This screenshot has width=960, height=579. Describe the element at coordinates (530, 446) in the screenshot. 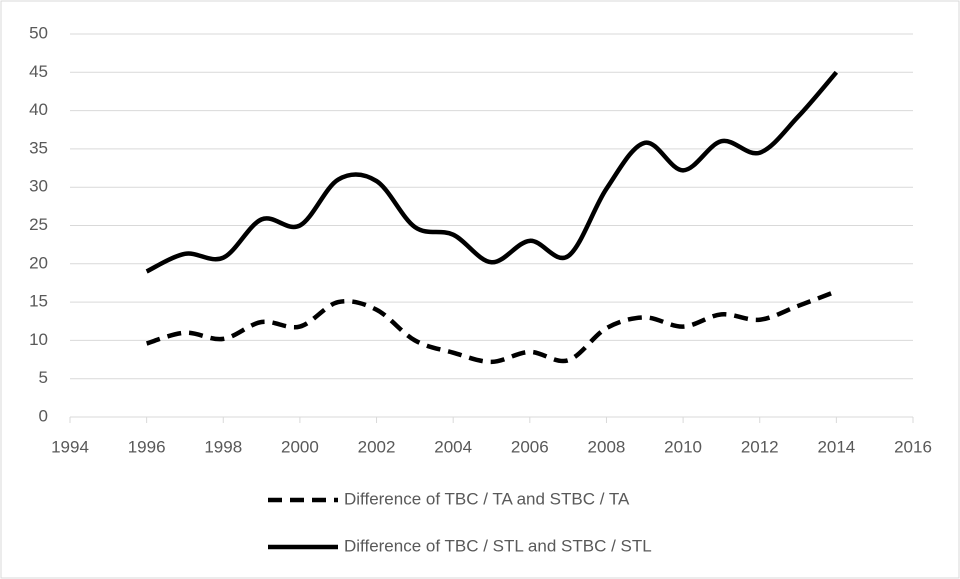

I see `x-tick-label: 2006` at that location.